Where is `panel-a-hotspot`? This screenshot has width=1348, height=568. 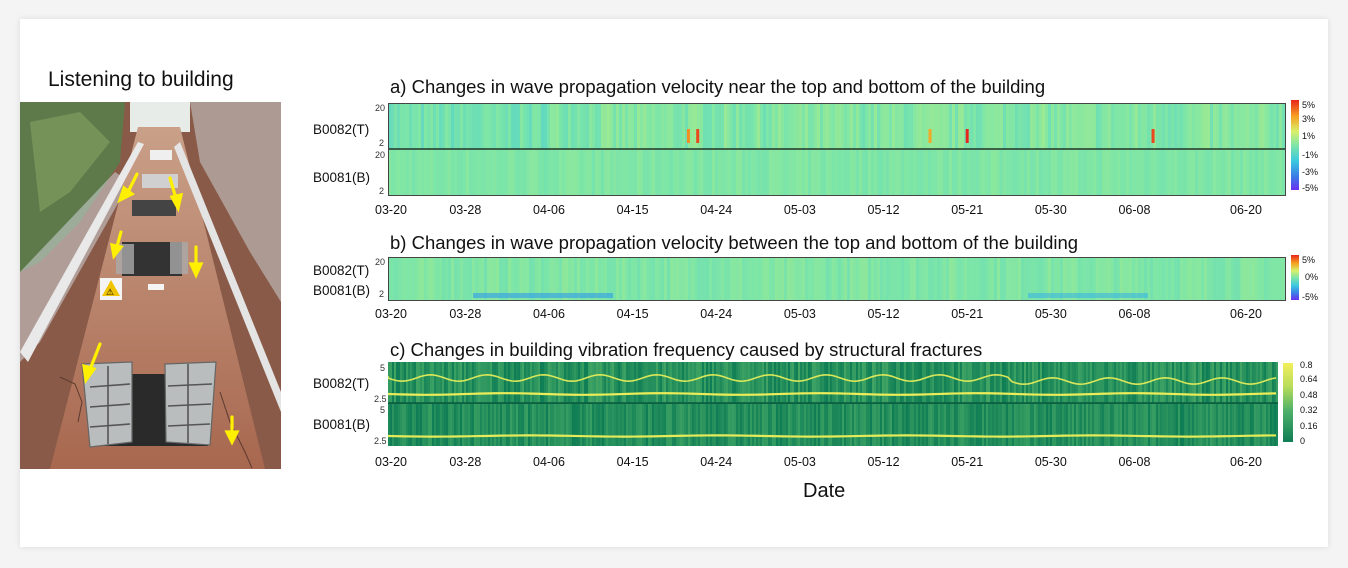
panel-a-hotspot is located at coordinates (930, 136).